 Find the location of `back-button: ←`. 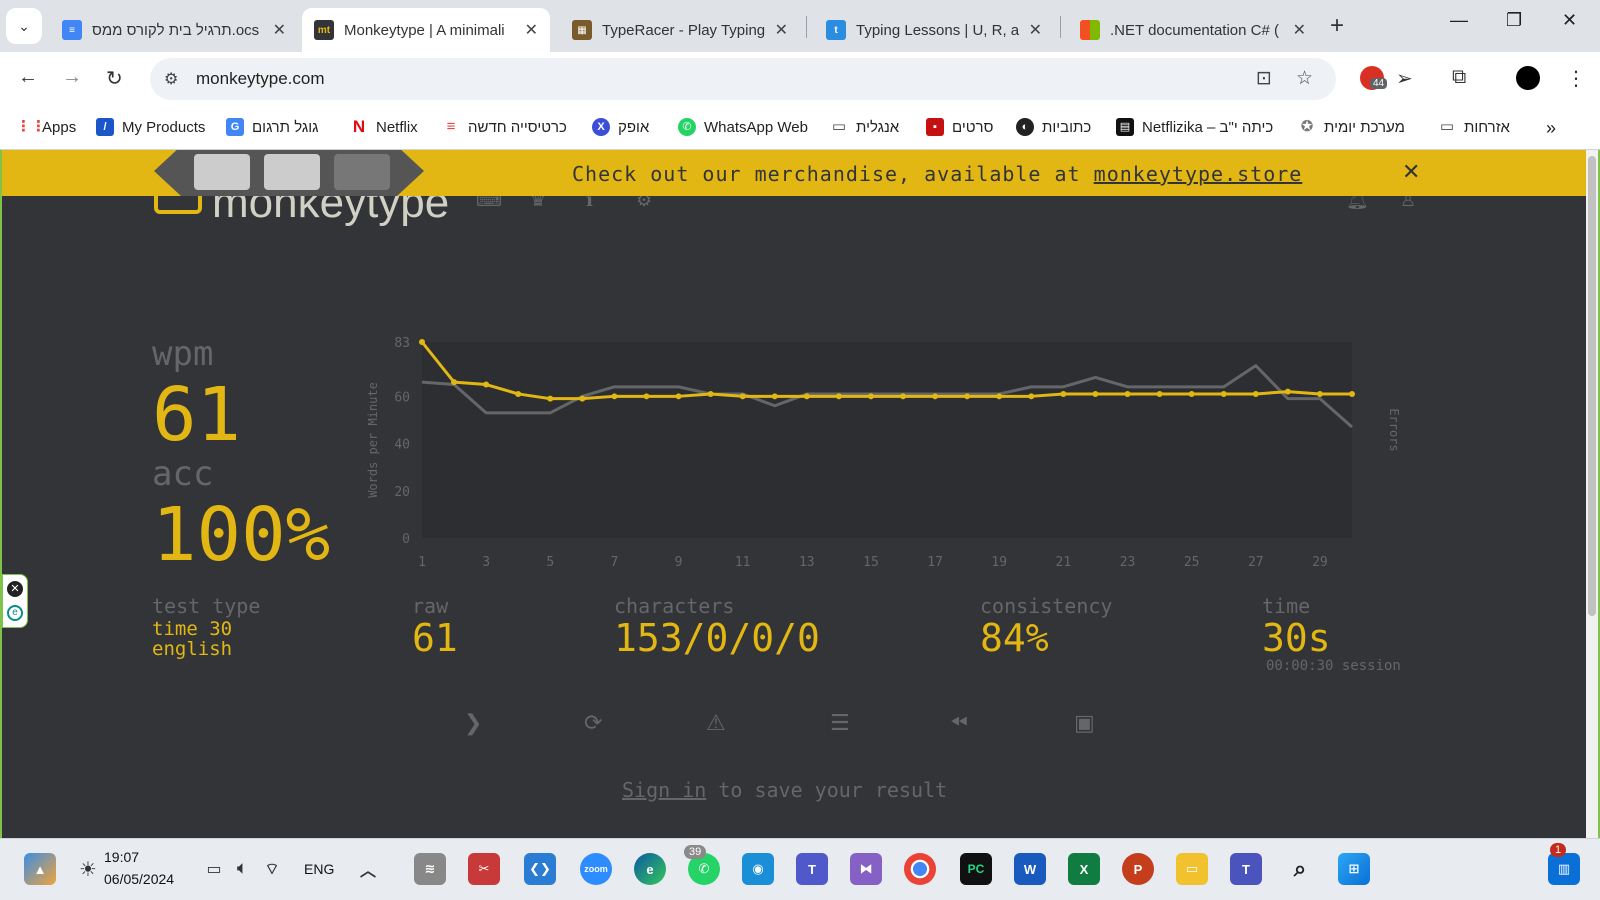

back-button: ← is located at coordinates (28, 77).